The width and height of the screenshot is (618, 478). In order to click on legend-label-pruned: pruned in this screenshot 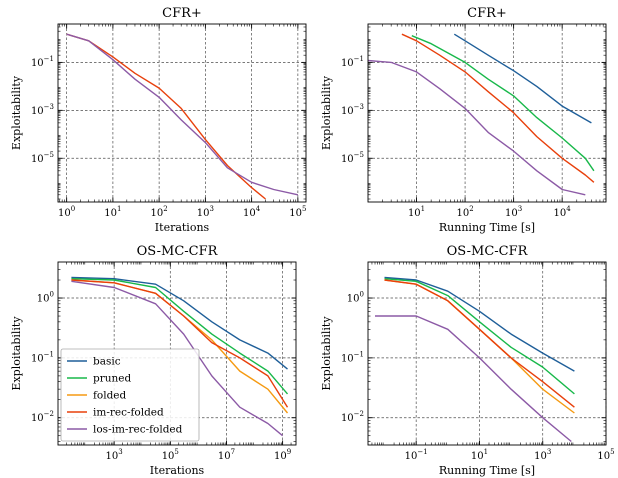, I will do `click(112, 379)`.